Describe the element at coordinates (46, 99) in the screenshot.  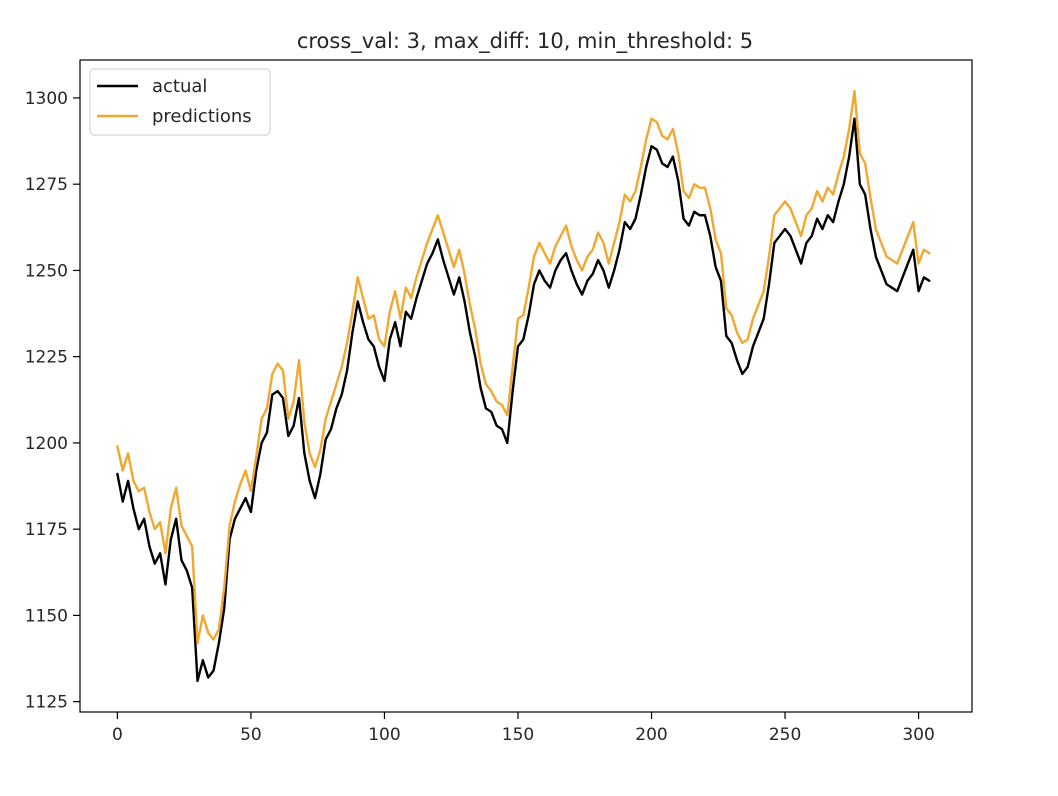
I see `y-tick-label: 1300` at that location.